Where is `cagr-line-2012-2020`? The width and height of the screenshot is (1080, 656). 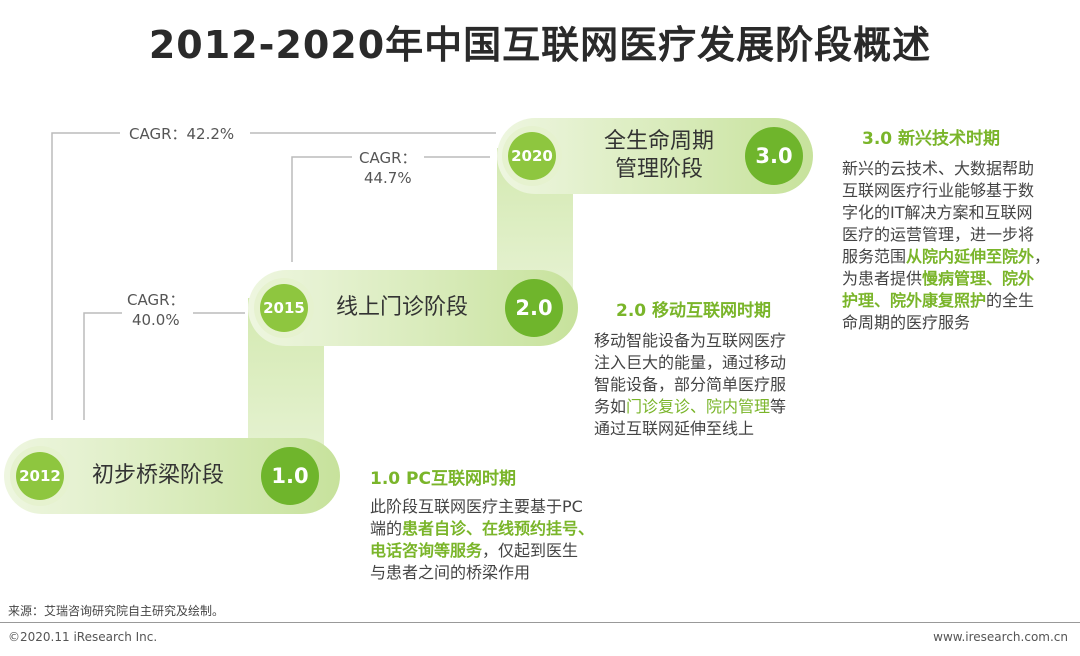 cagr-line-2012-2020 is located at coordinates (85, 276).